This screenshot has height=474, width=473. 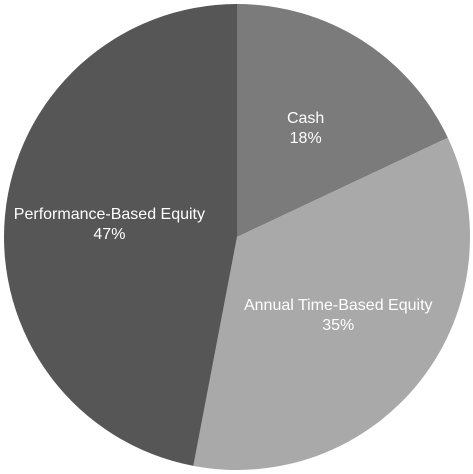 I want to click on category-label: Performance-Based Equity, so click(x=109, y=214).